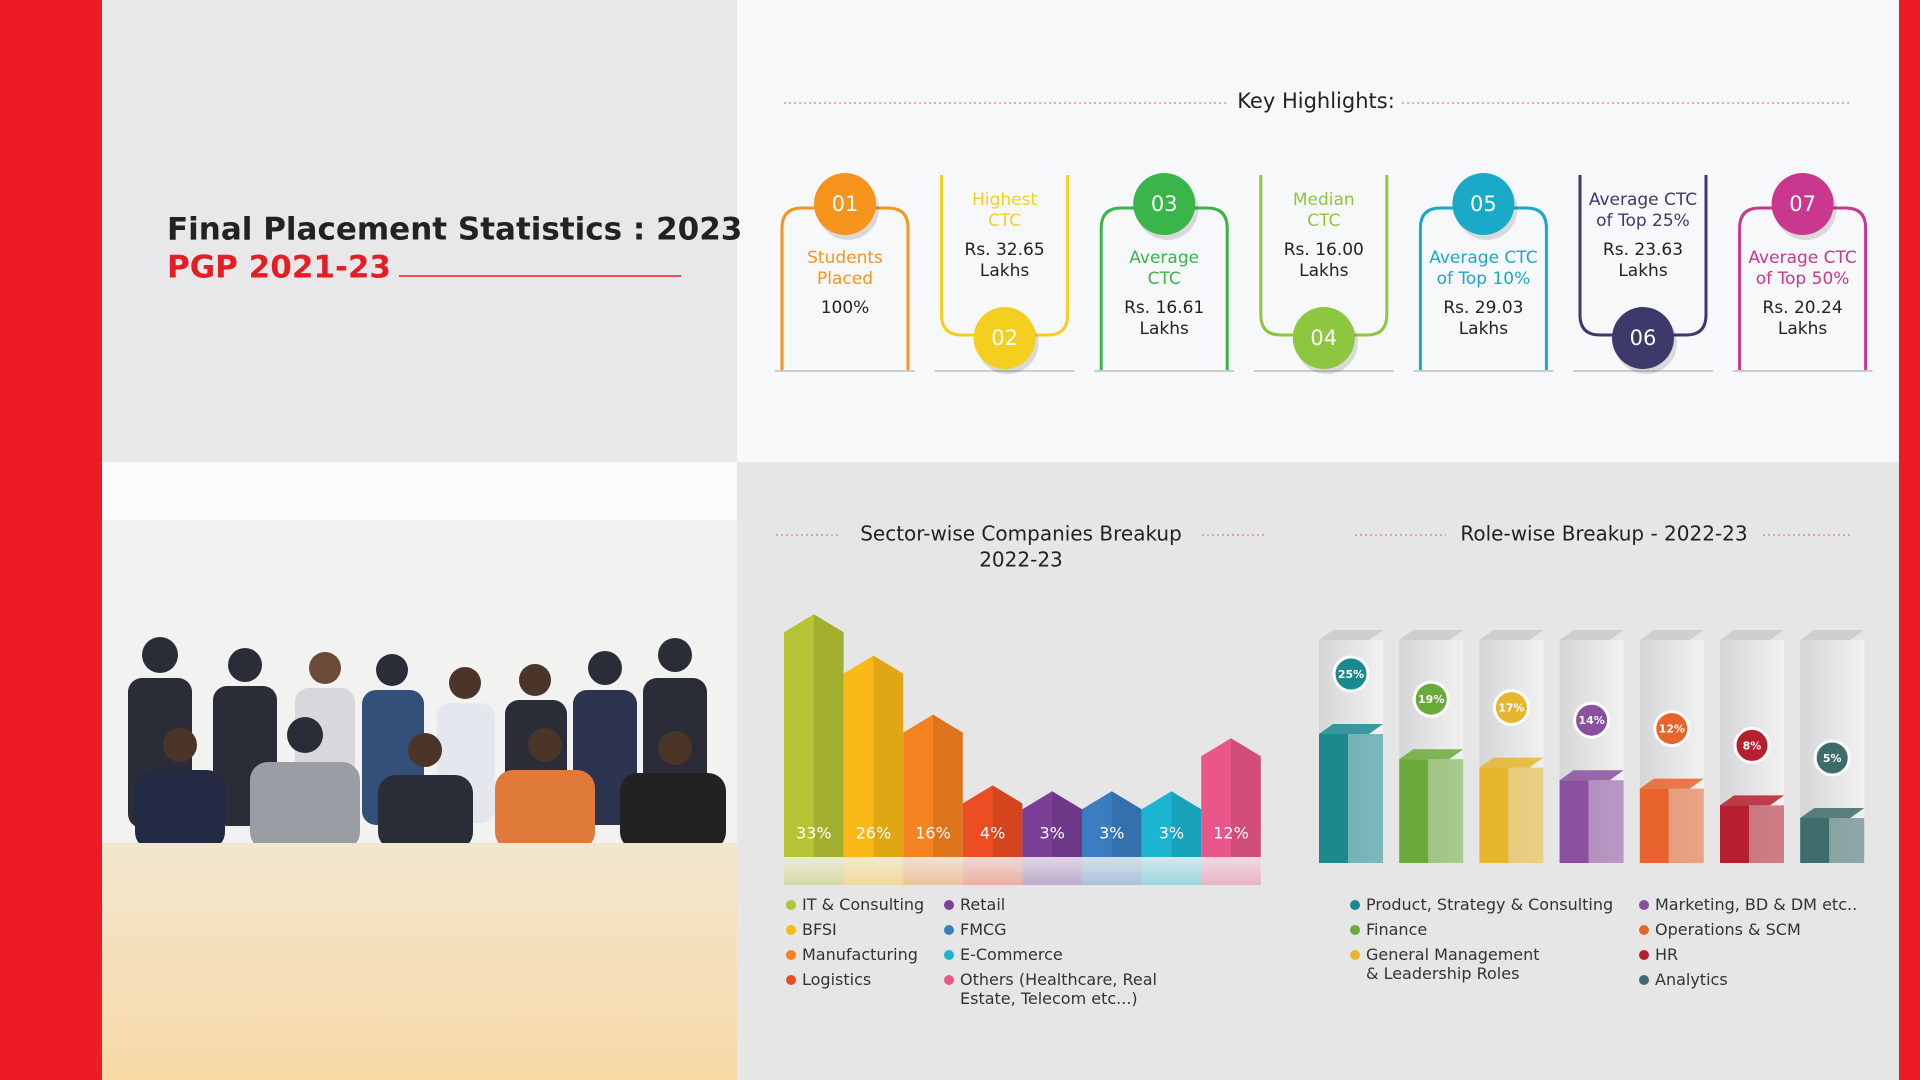 The height and width of the screenshot is (1080, 1920). Describe the element at coordinates (1021, 560) in the screenshot. I see `chart-subtitle: 2022-23` at that location.